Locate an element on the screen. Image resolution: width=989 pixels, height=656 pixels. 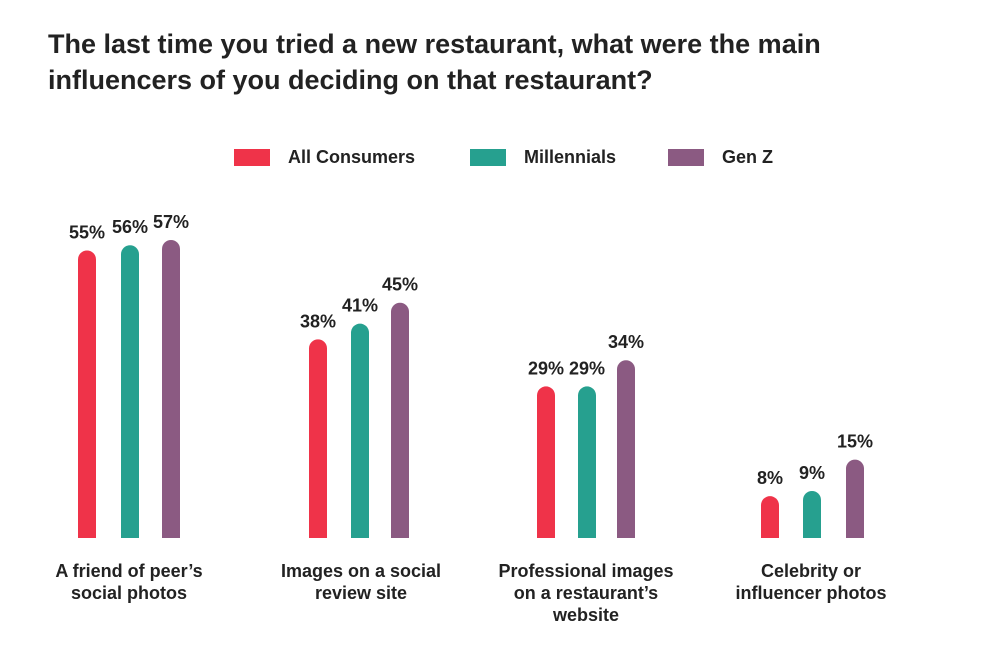
value-label-millennials-0: 56% is located at coordinates (130, 227).